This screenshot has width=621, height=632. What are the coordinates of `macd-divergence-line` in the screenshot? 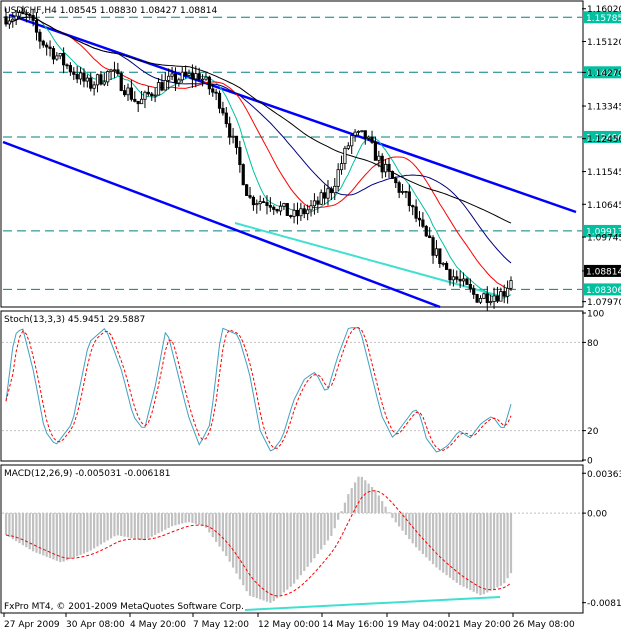 It's located at (372, 603).